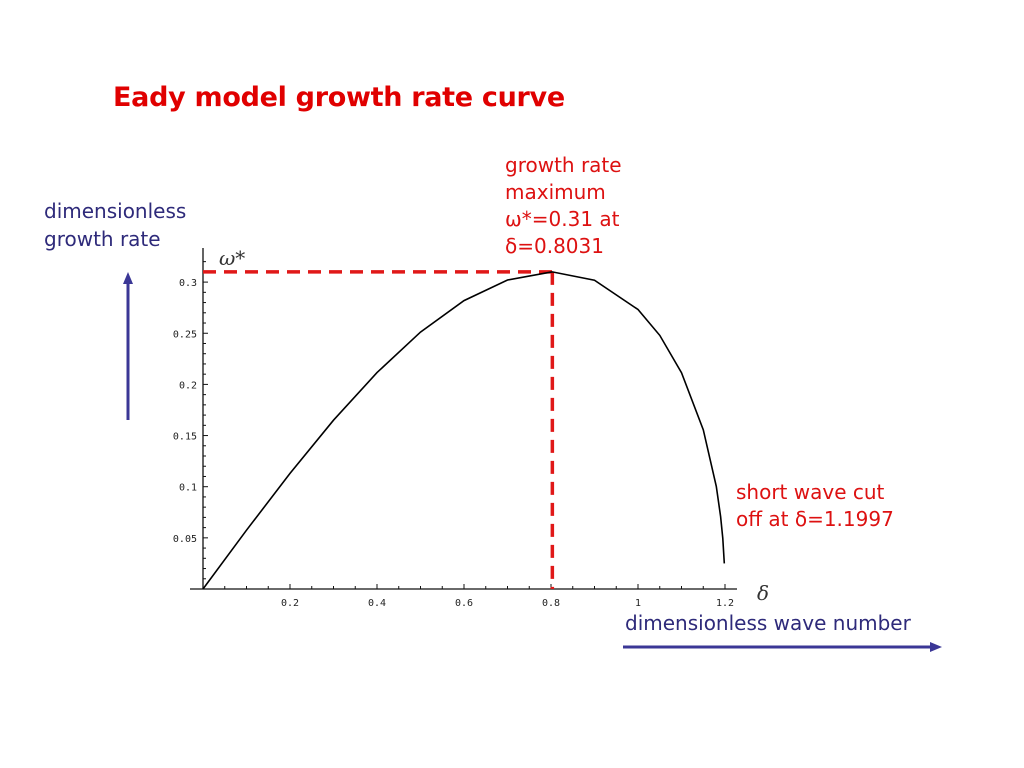 The width and height of the screenshot is (1024, 768). What do you see at coordinates (188, 385) in the screenshot?
I see `y-tick-label: 0.2` at bounding box center [188, 385].